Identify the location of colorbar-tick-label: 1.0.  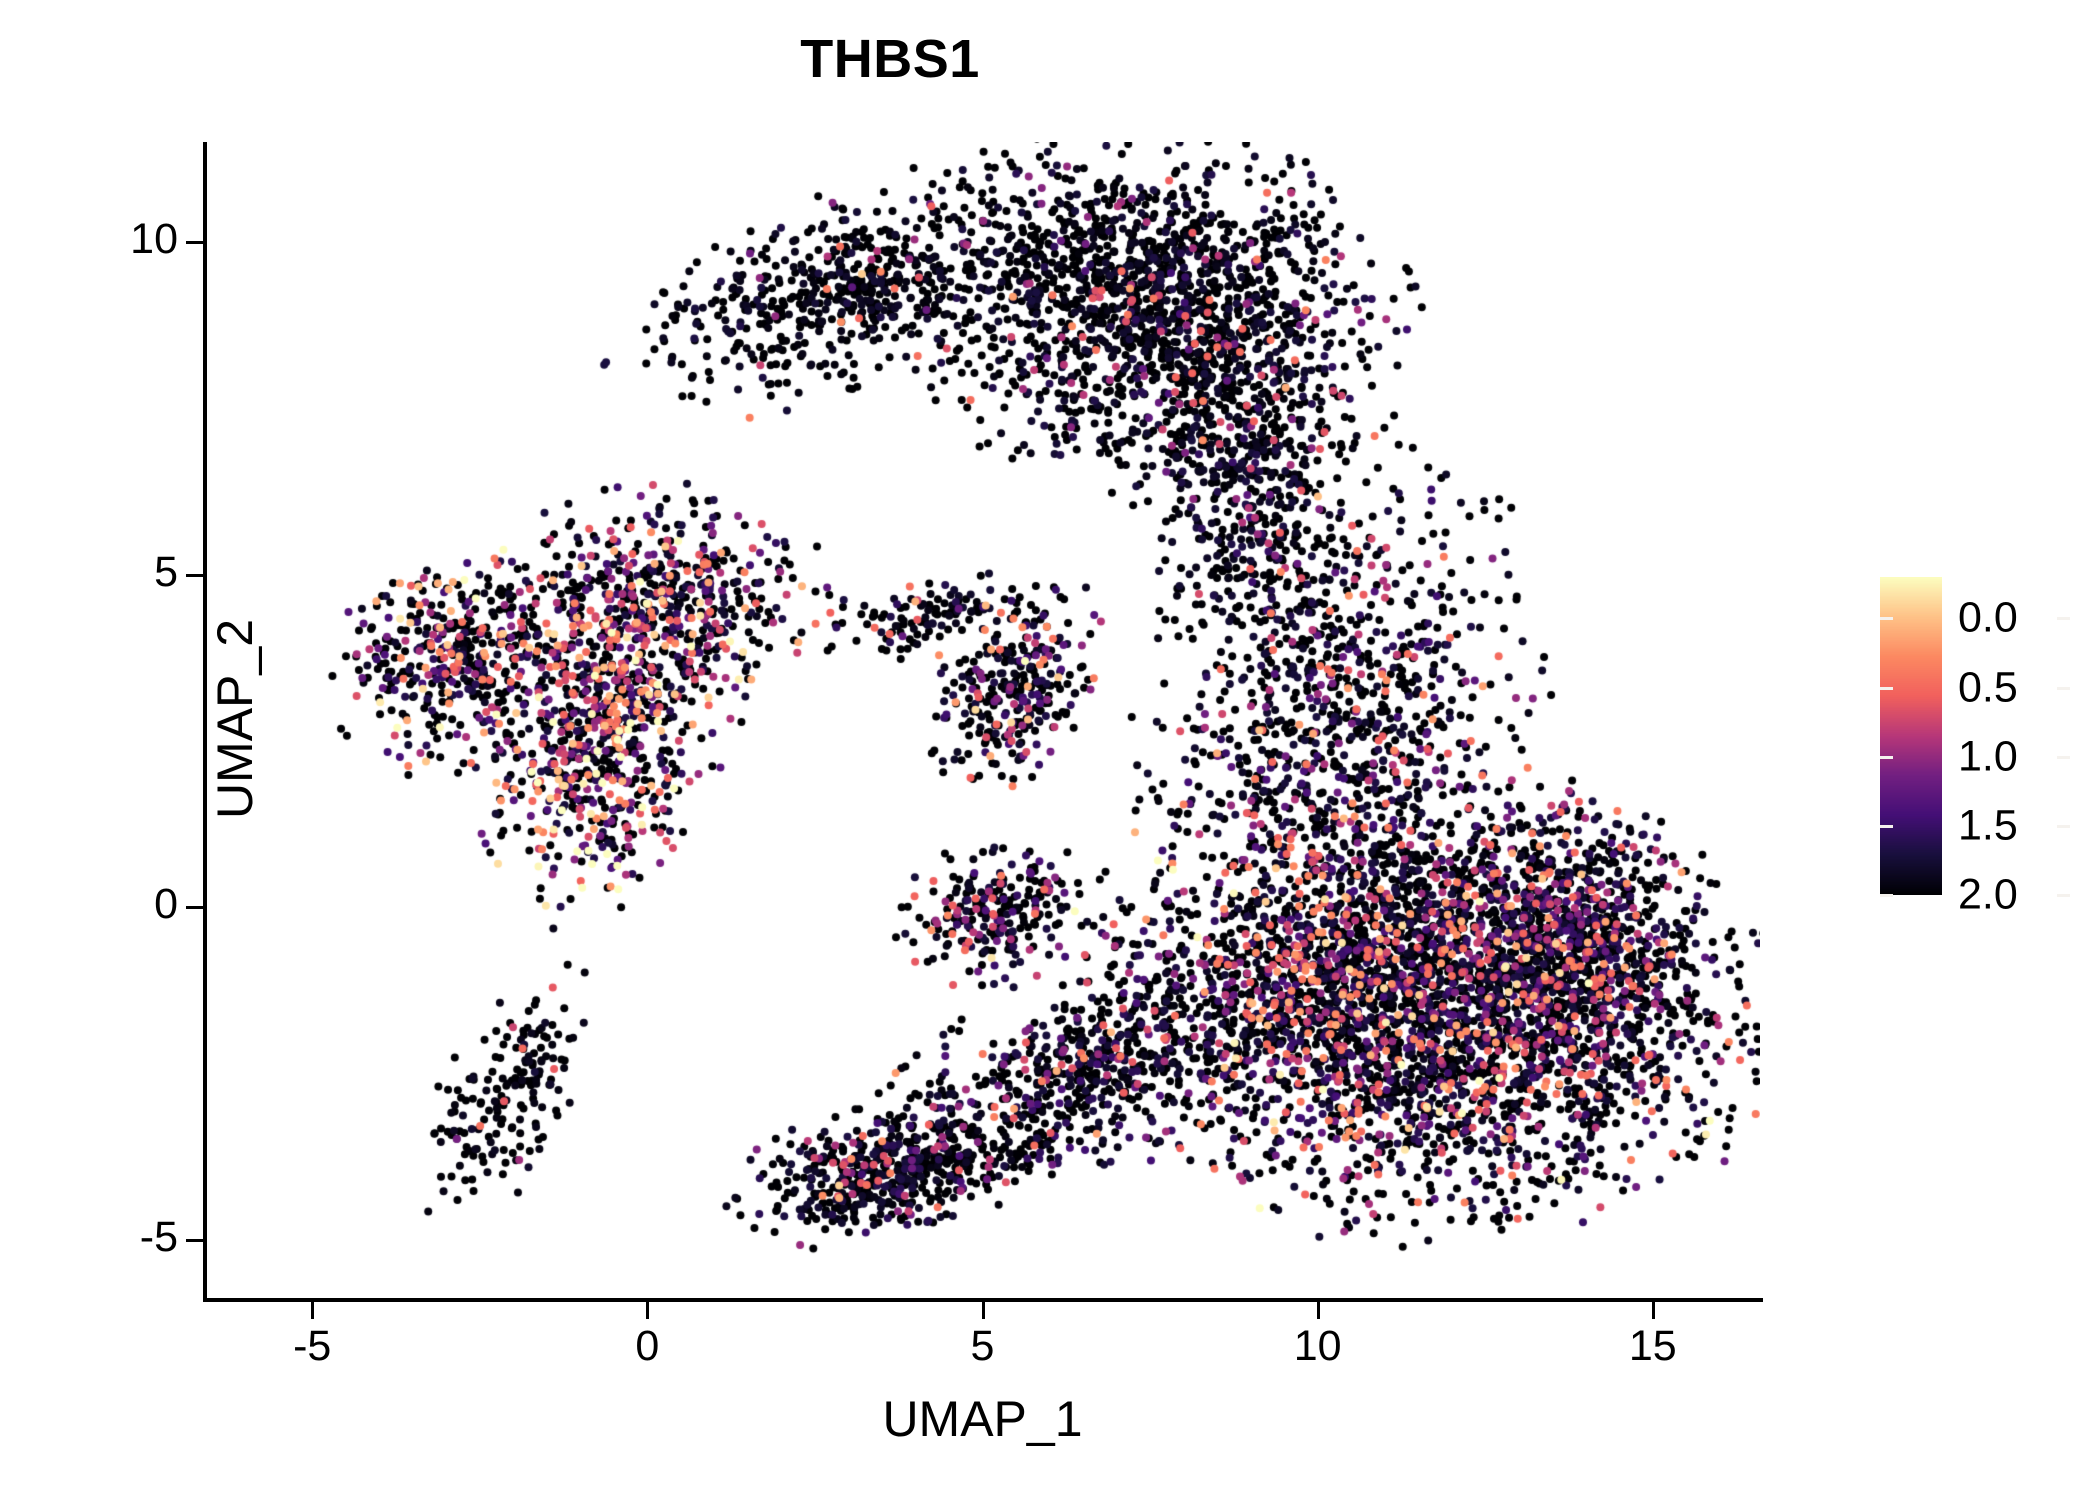
(1988, 756).